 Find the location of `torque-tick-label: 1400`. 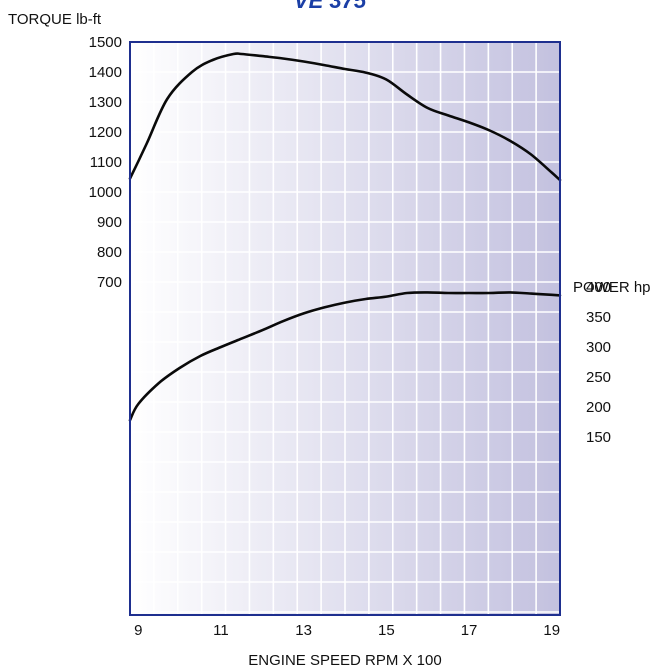

torque-tick-label: 1400 is located at coordinates (105, 72).